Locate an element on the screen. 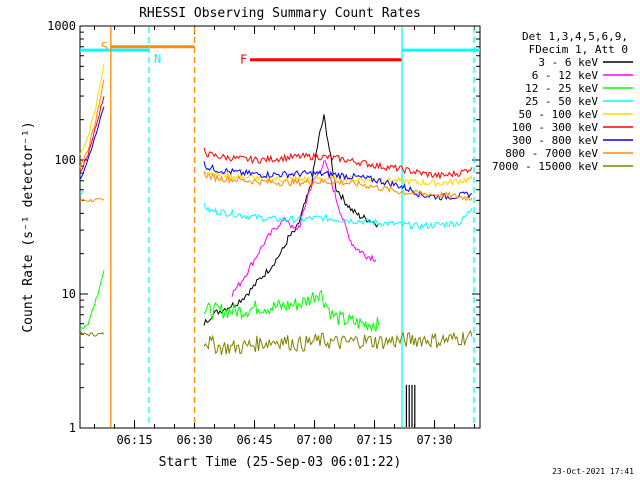 The width and height of the screenshot is (640, 480). legend-label-8: 7000 - 15000 keV is located at coordinates (545, 166).